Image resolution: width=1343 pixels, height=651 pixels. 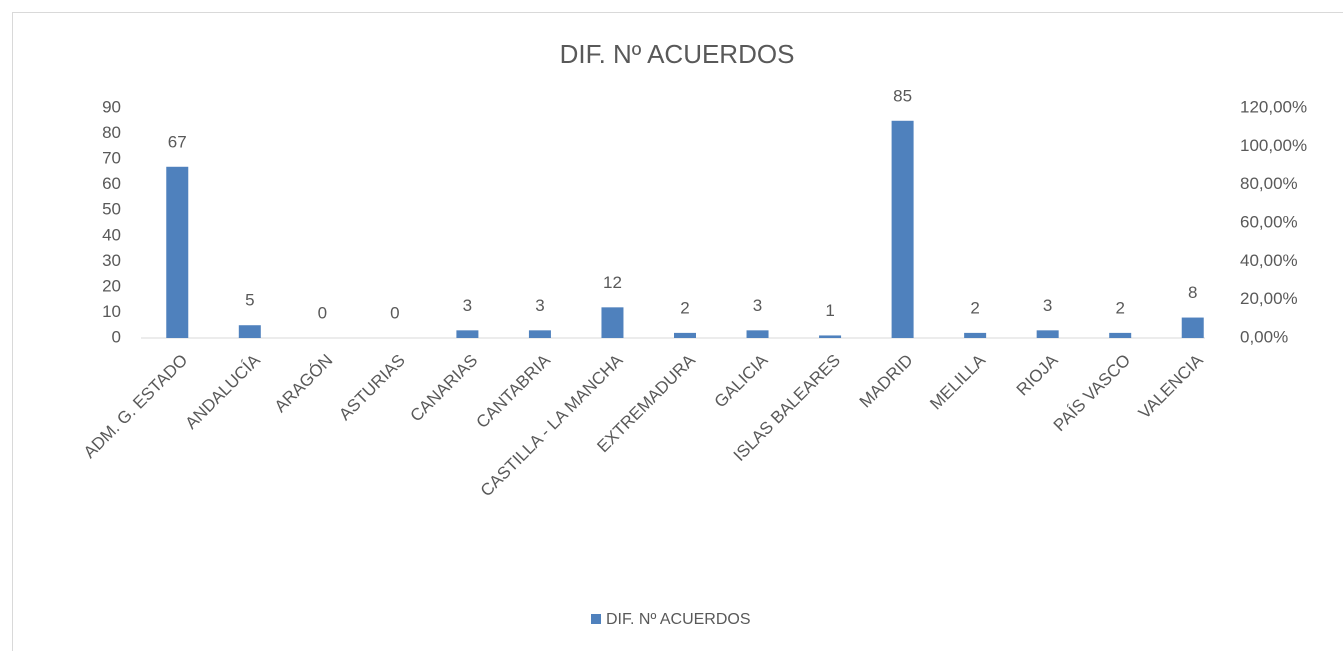 I want to click on y-tick-label: 60, so click(x=111, y=183).